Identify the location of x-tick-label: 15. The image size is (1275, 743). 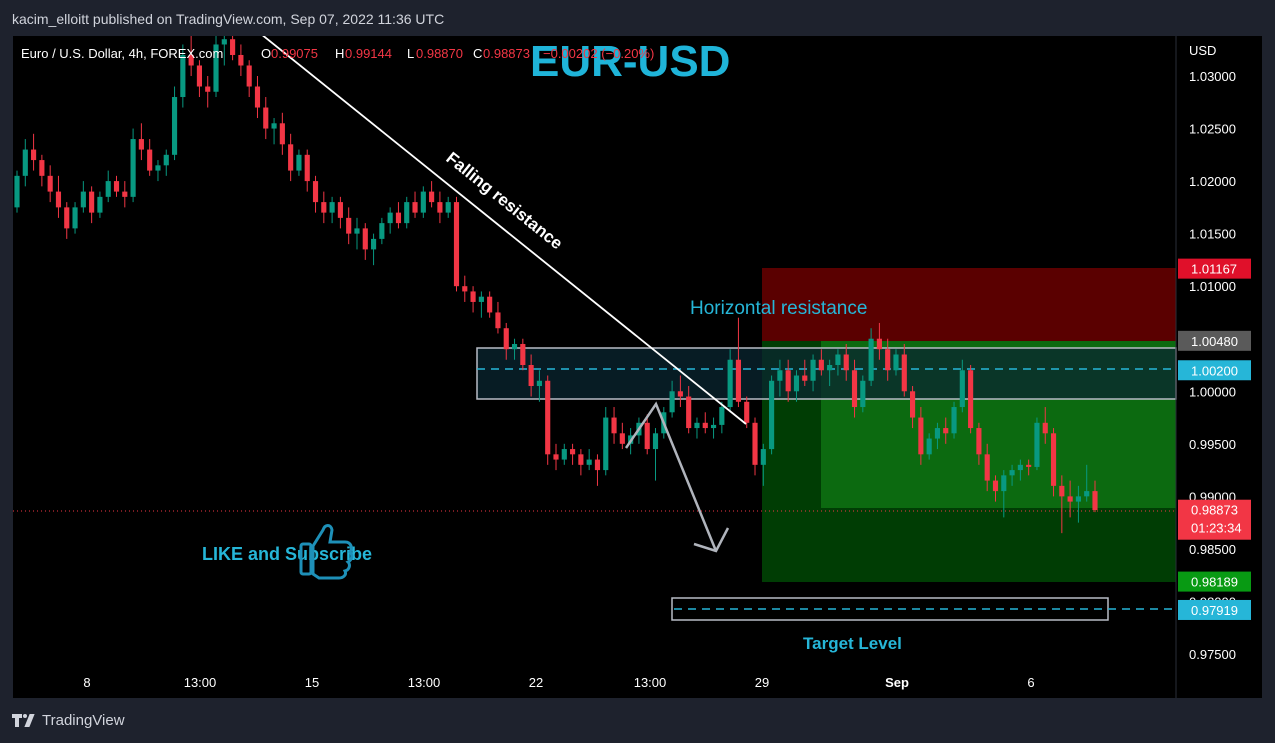
(312, 682).